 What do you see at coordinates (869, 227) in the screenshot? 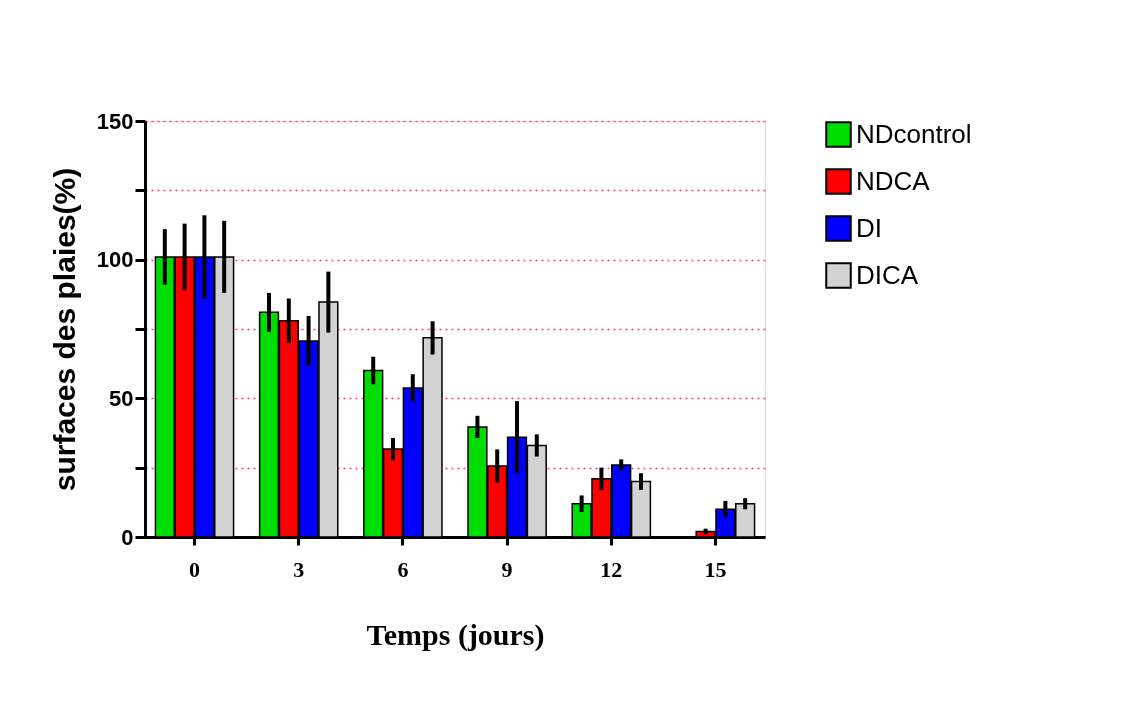
I see `legend-label: DI` at bounding box center [869, 227].